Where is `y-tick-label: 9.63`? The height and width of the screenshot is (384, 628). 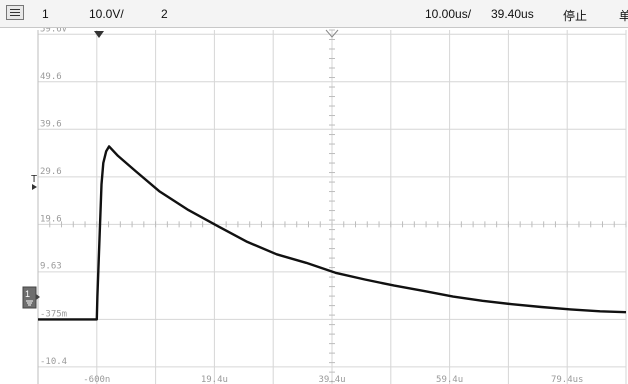 y-tick-label: 9.63 is located at coordinates (51, 267).